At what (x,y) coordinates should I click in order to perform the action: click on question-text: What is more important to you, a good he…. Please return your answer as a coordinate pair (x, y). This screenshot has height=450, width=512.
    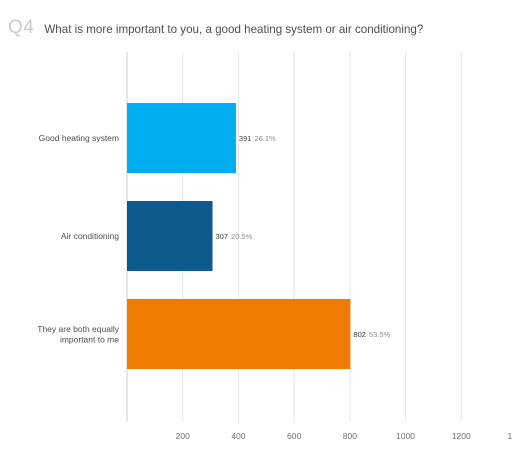
    Looking at the image, I should click on (234, 29).